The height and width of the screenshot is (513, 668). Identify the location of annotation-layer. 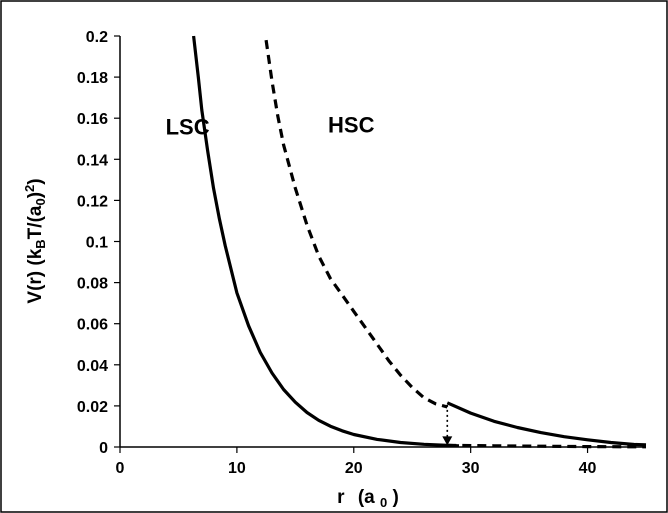
(447, 425).